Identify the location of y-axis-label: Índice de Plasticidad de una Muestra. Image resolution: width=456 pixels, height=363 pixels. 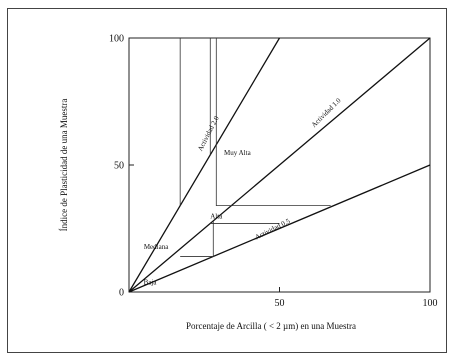
(64, 165).